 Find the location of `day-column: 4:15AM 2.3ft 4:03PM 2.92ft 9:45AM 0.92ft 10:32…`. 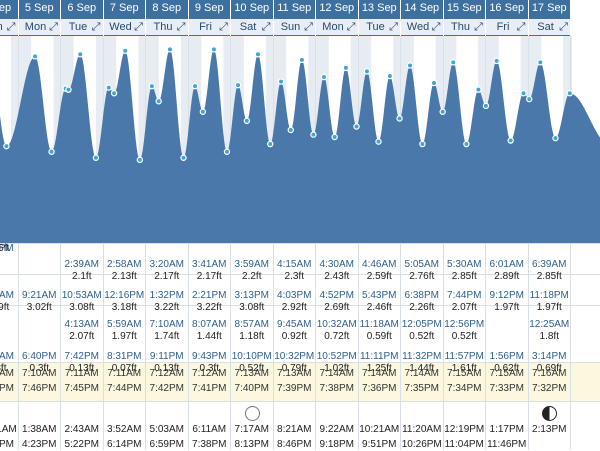

day-column: 4:15AM 2.3ft 4:03PM 2.92ft 9:45AM 0.92ft 10:32… is located at coordinates (295, 346).